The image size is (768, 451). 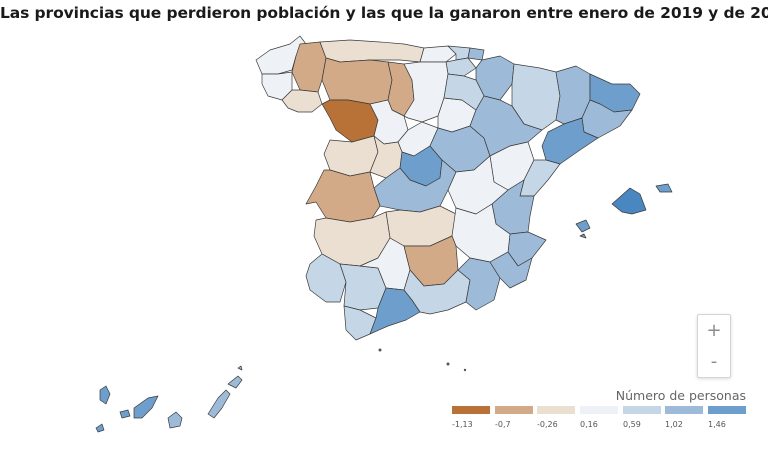 What do you see at coordinates (556, 417) in the screenshot?
I see `legend-item: -0,26` at bounding box center [556, 417].